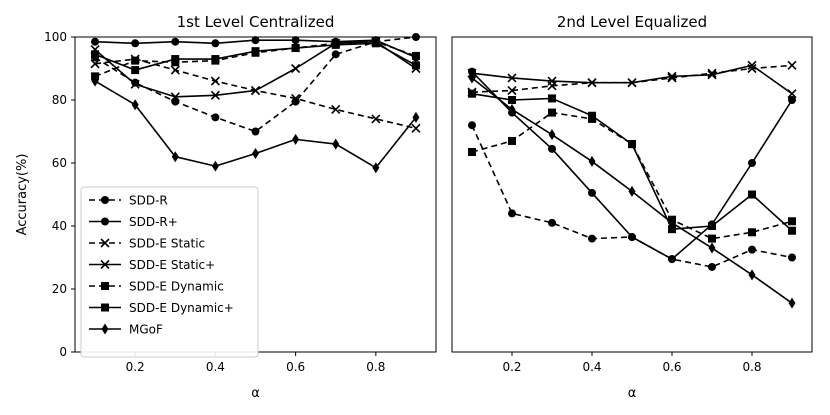  I want to click on left-chart-title: 1st Level Centralized, so click(256, 22).